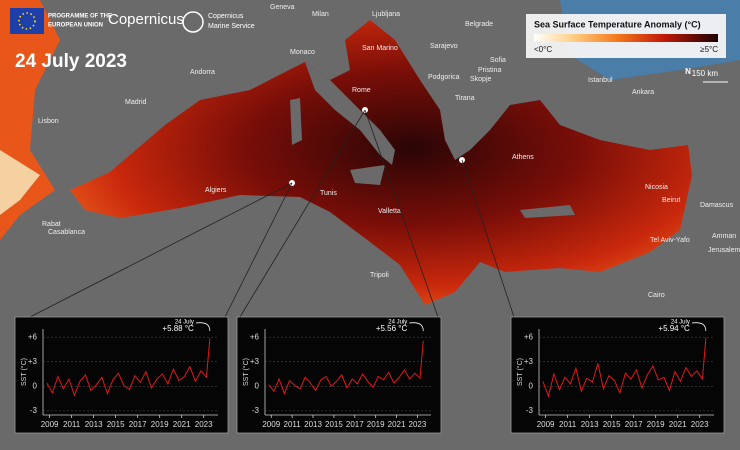  Describe the element at coordinates (498, 60) in the screenshot. I see `city-label: Sofia` at that location.